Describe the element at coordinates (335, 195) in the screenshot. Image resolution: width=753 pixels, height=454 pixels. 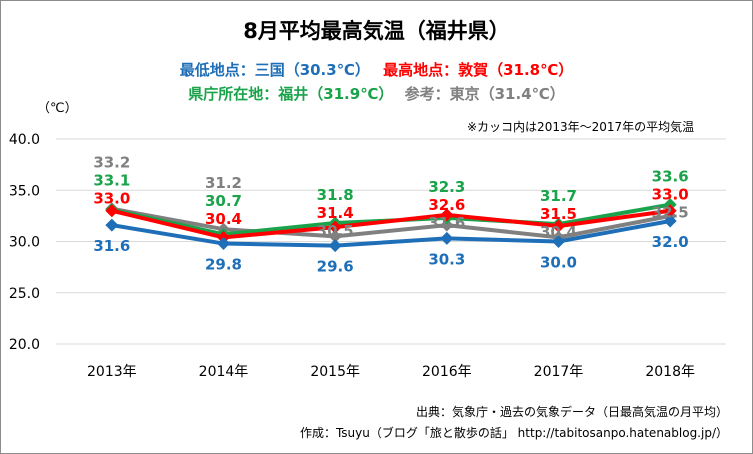
I see `data-label: 31.8` at that location.